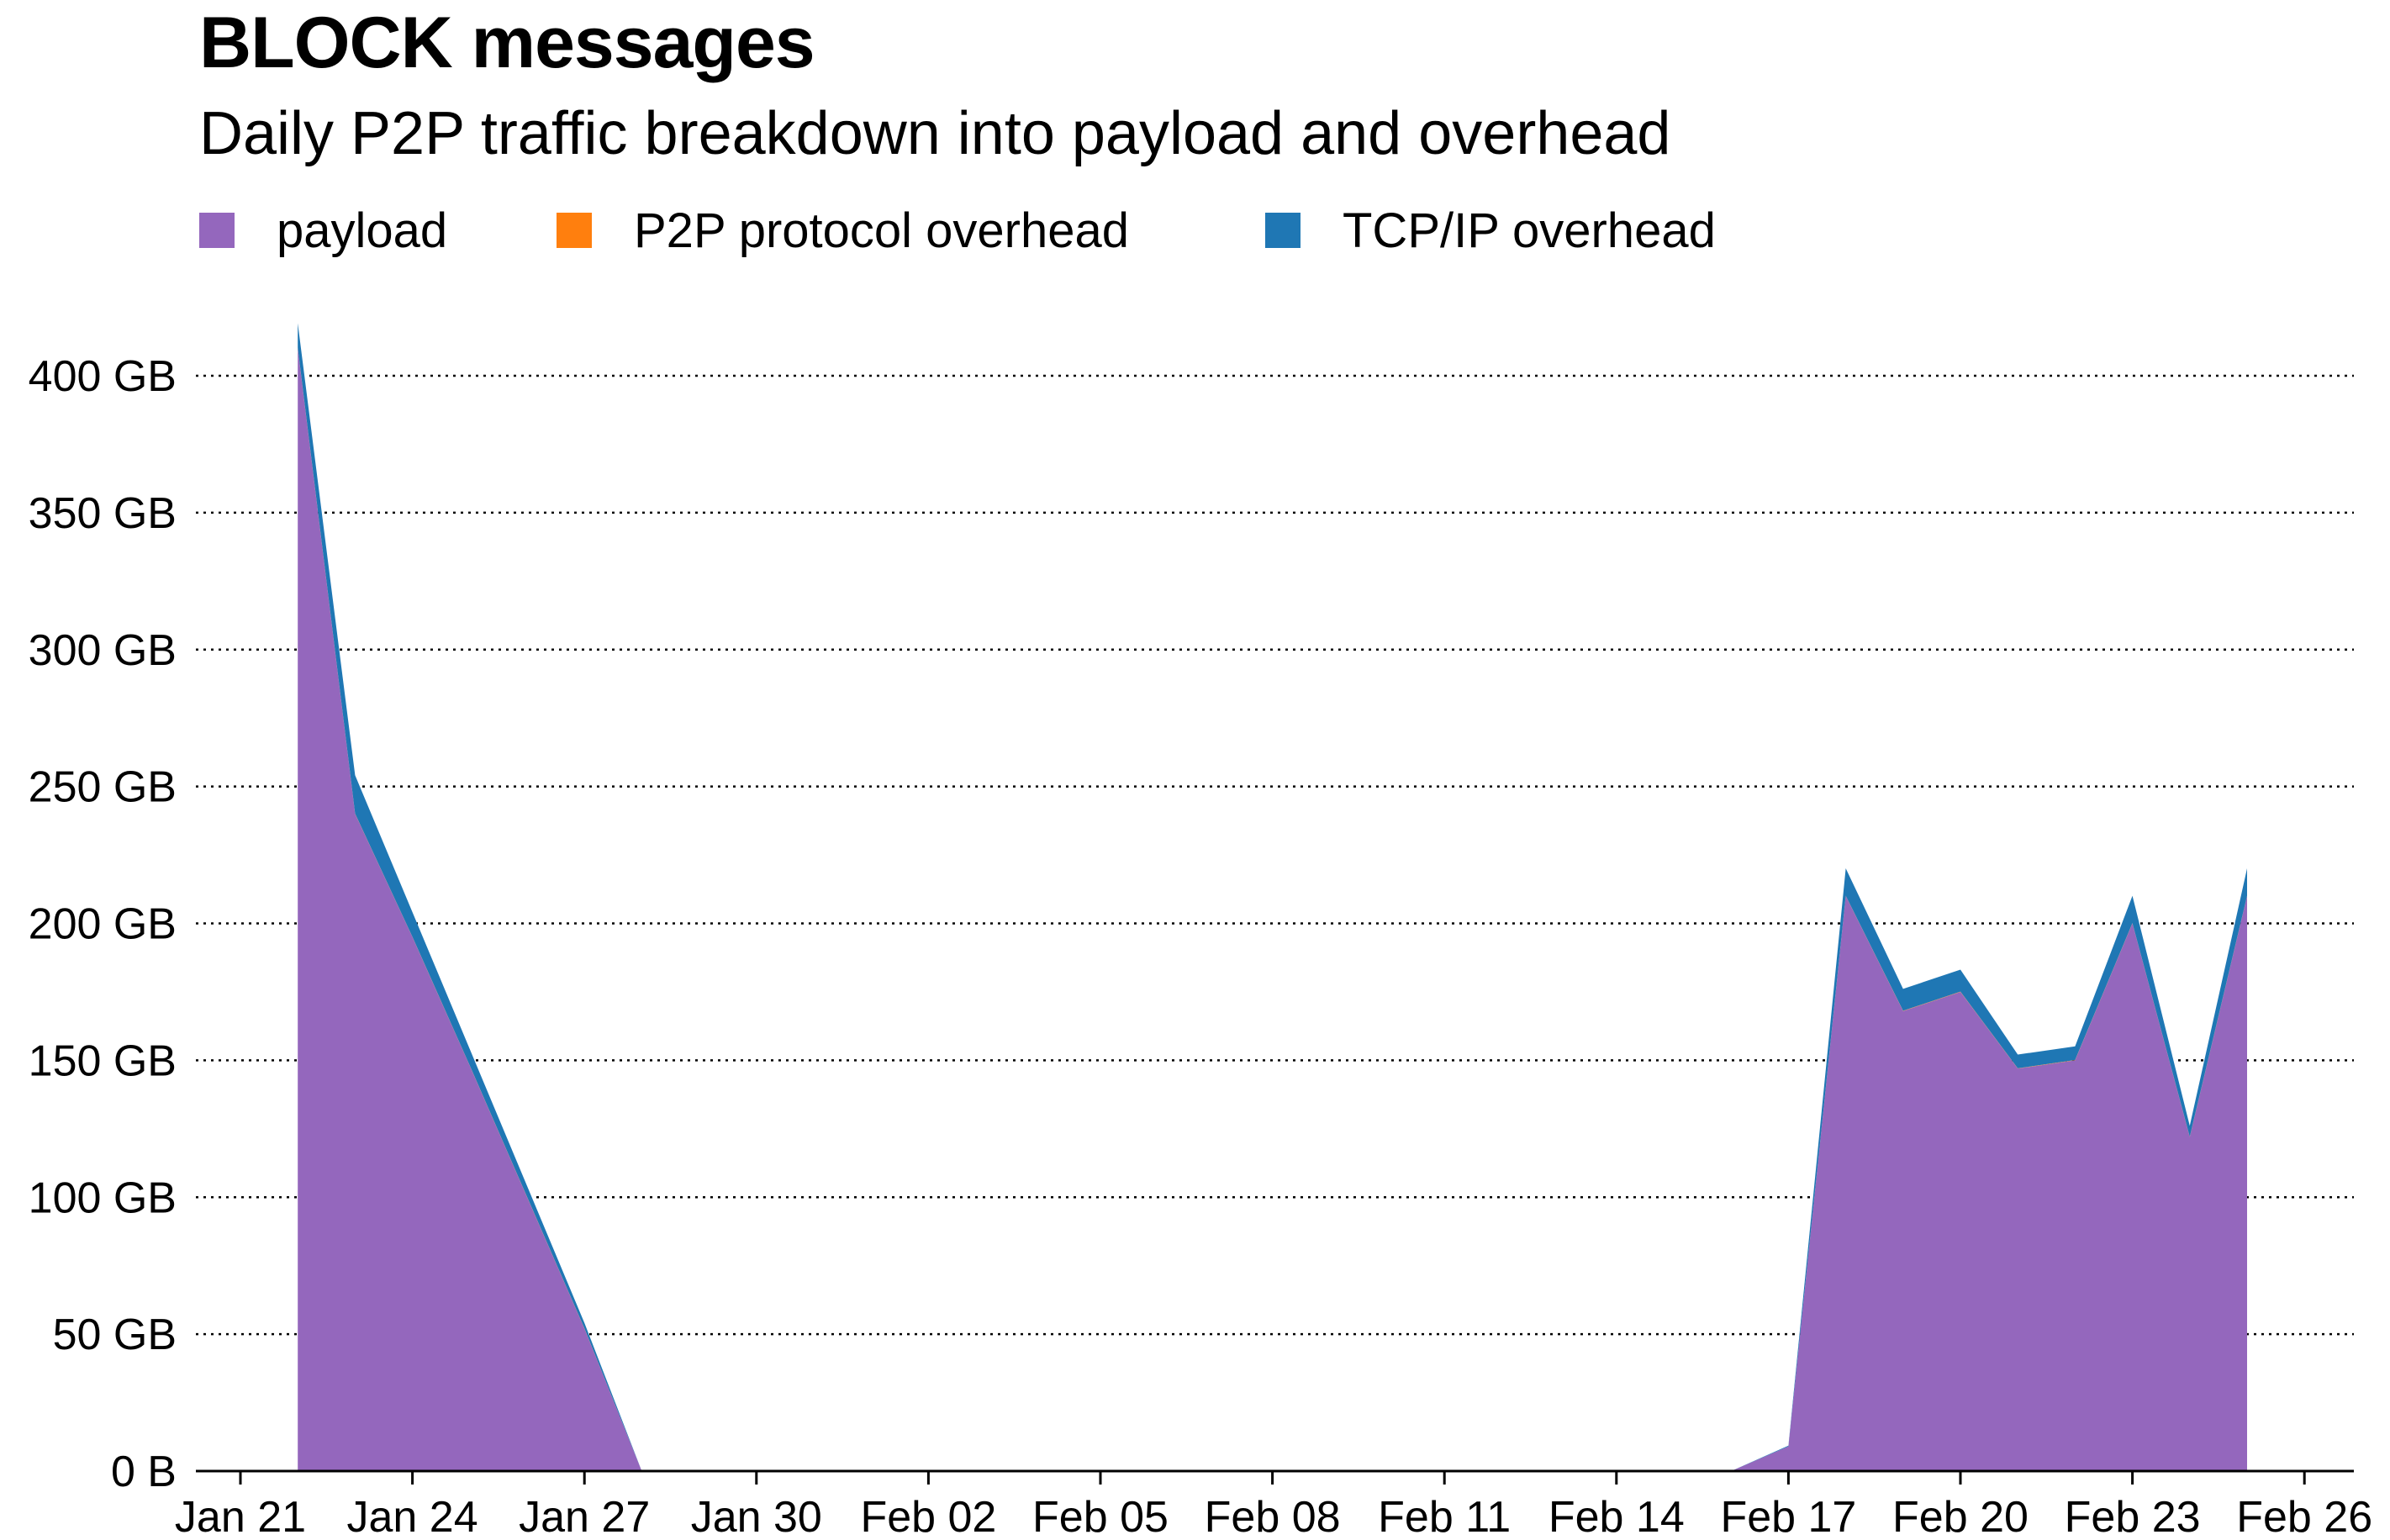  Describe the element at coordinates (103, 513) in the screenshot. I see `y-tick-label: 350 GB` at that location.